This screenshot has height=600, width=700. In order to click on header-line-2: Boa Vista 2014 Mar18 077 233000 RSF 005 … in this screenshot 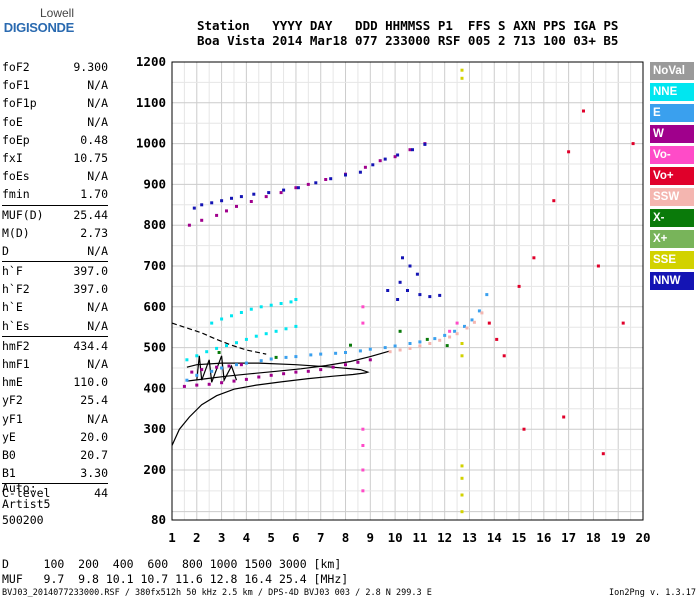, I will do `click(408, 40)`.